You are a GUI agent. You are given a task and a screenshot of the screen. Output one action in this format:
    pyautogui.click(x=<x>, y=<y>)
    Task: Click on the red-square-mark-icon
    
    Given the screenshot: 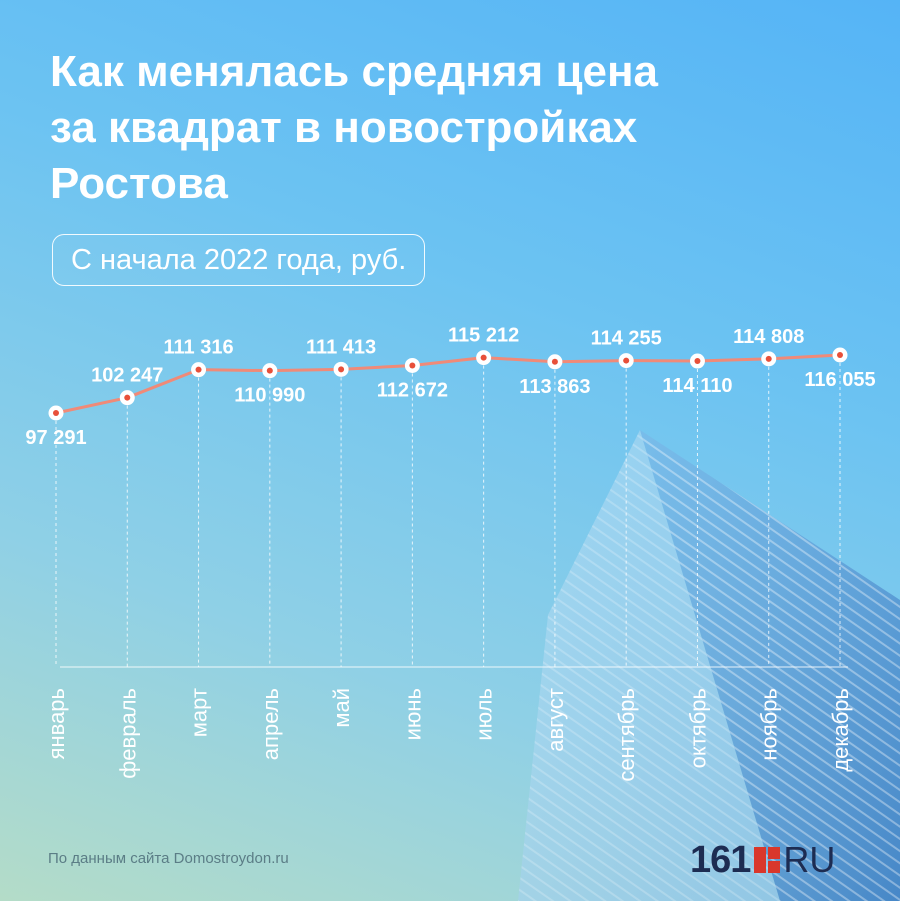 What is the action you would take?
    pyautogui.click(x=767, y=860)
    